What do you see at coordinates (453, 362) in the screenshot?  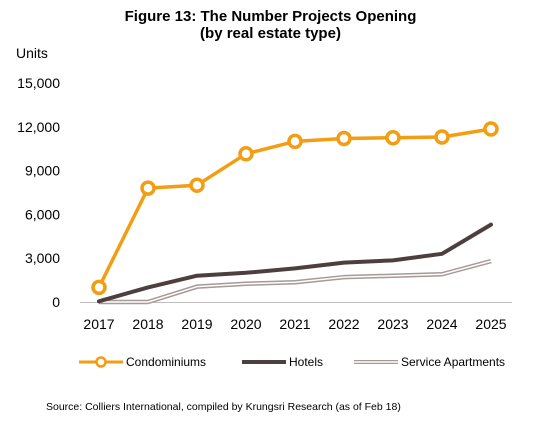 I see `legend-label-service-apartments: Service Apartments` at bounding box center [453, 362].